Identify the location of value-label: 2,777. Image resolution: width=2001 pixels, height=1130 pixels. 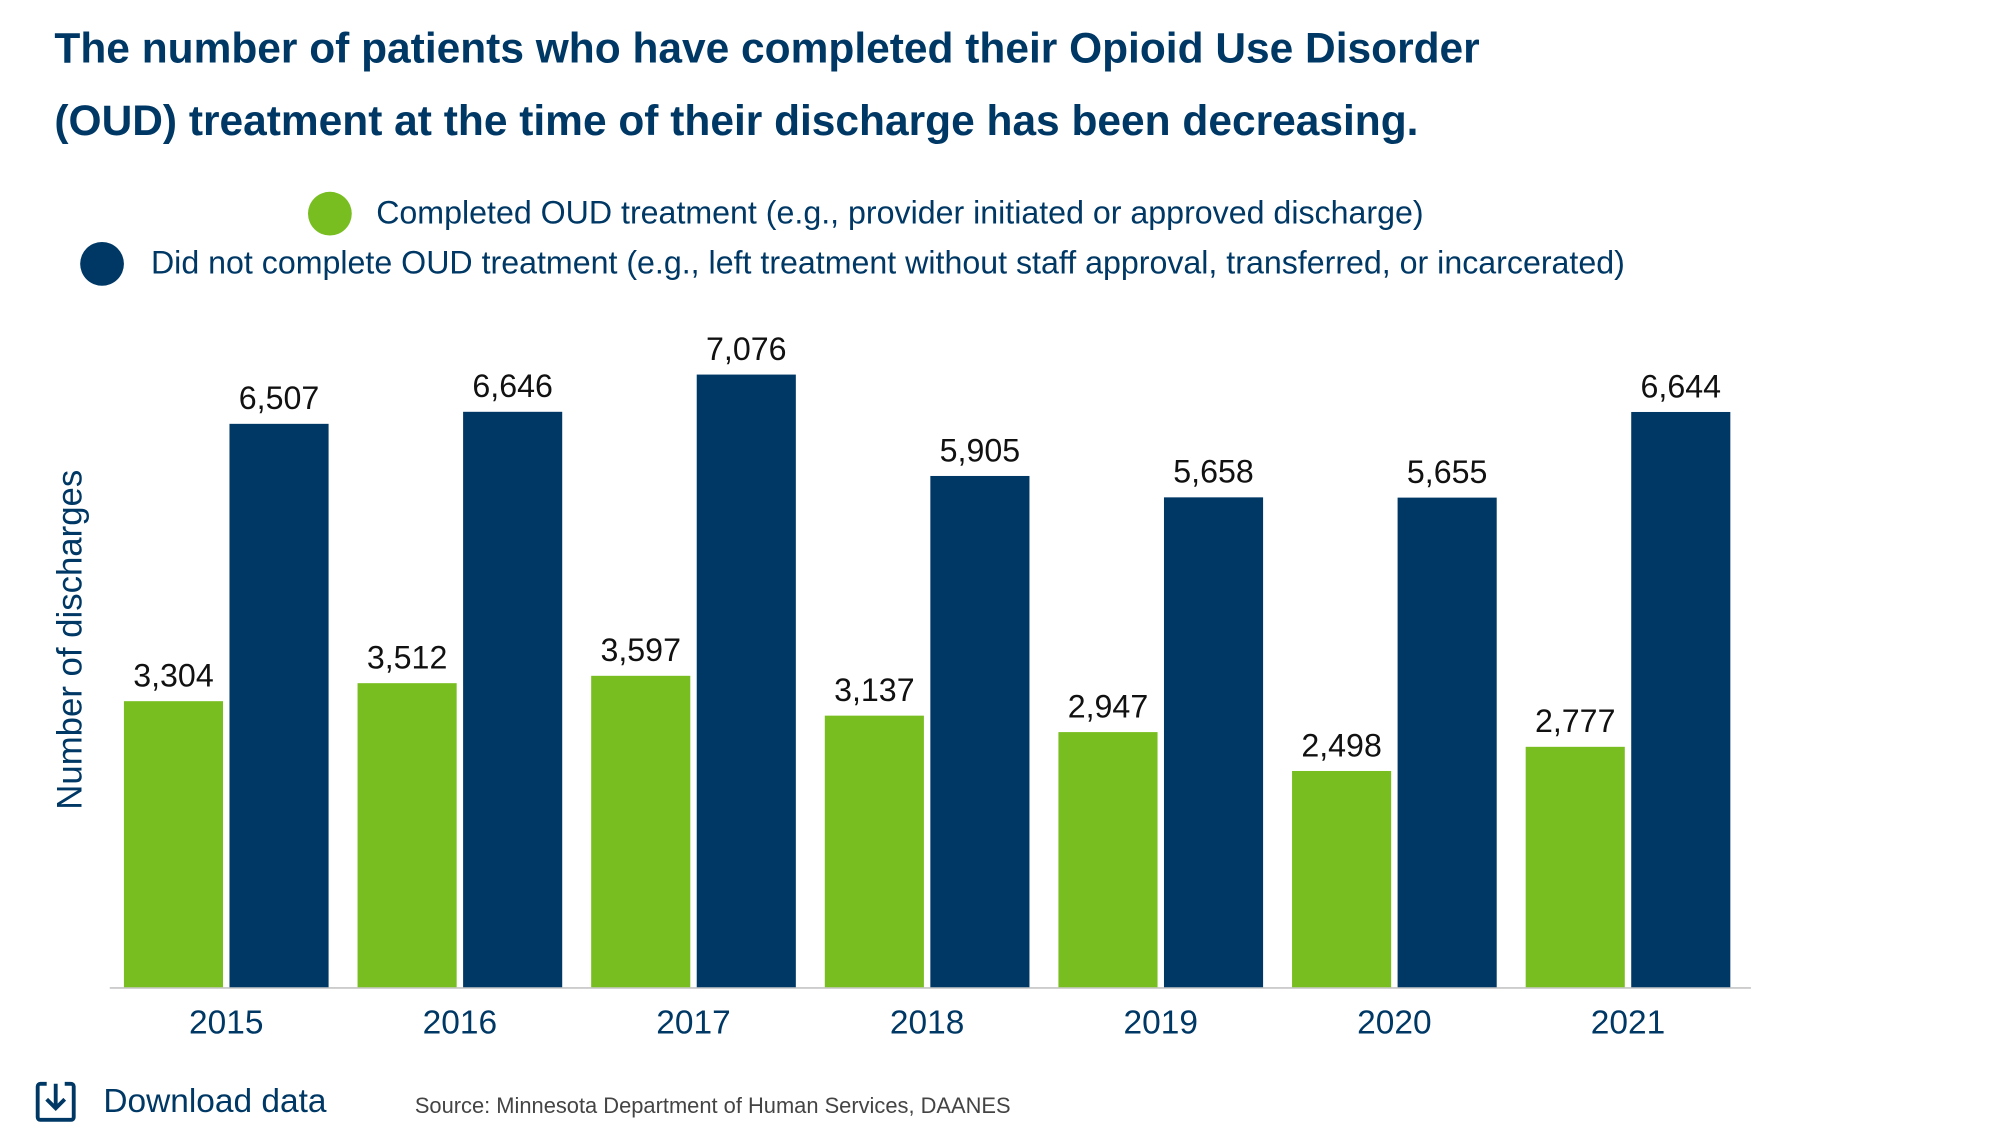
(1575, 721).